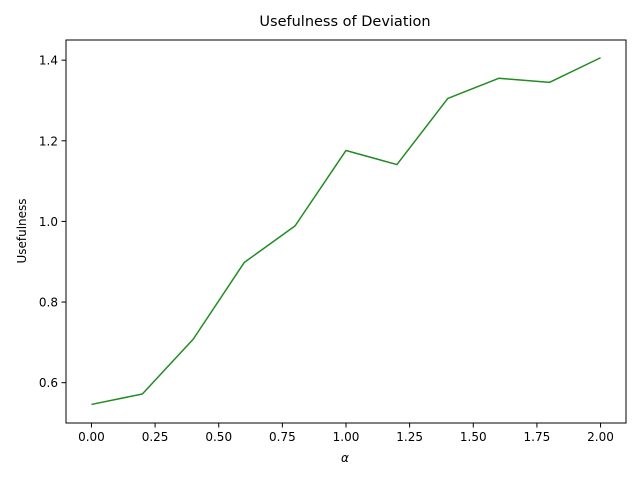  Describe the element at coordinates (48, 383) in the screenshot. I see `y-tick-label: 0.6` at that location.